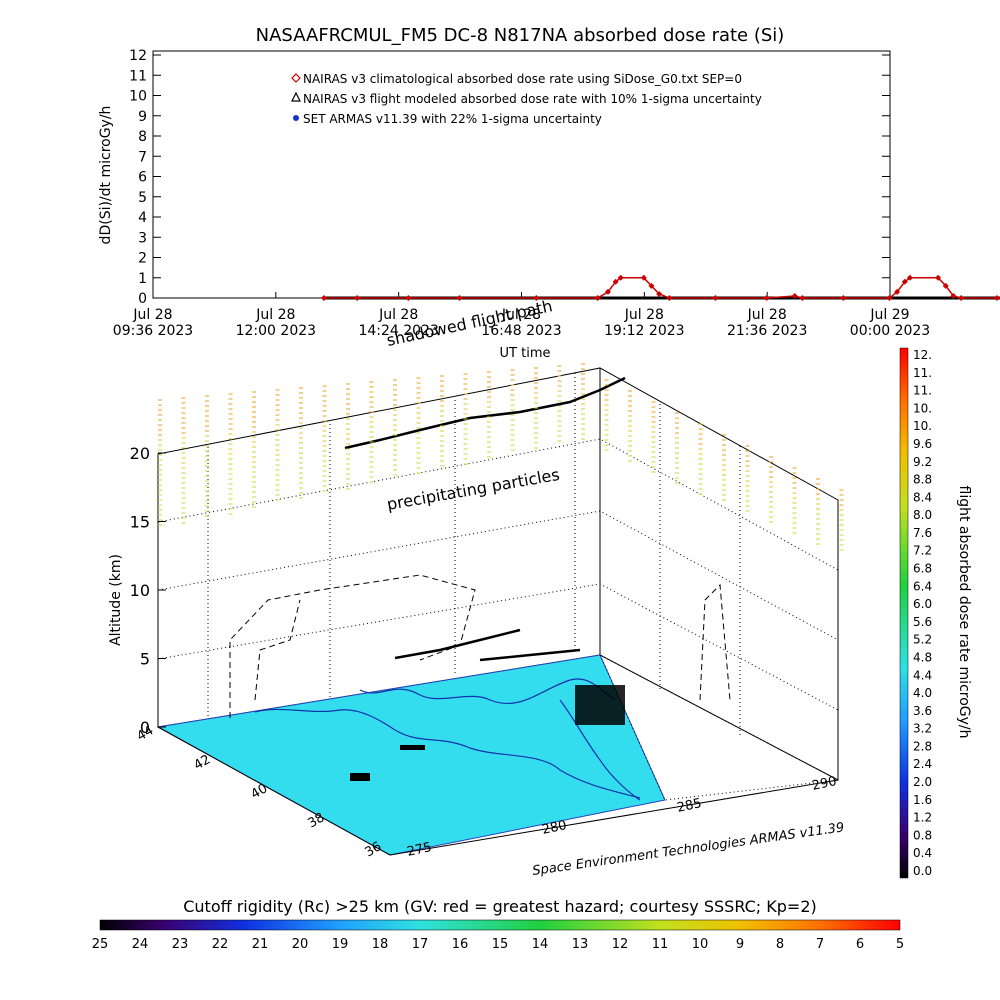 The height and width of the screenshot is (1000, 1000). What do you see at coordinates (922, 764) in the screenshot?
I see `vertical-colorbar-tick-label: 2.4` at bounding box center [922, 764].